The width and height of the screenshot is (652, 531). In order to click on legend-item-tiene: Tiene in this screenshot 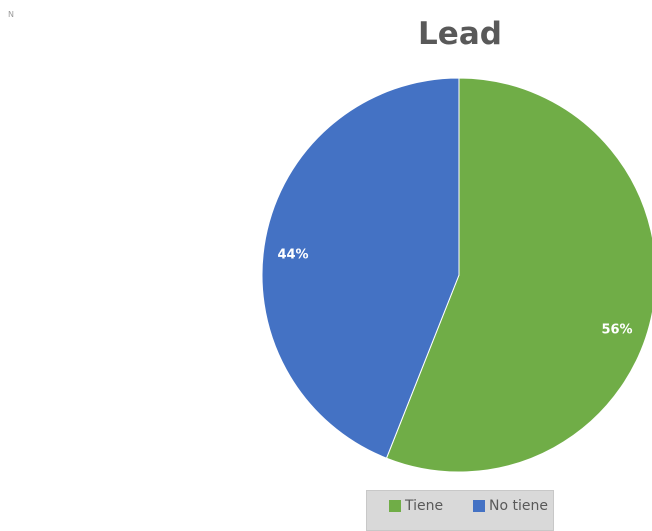, I will do `click(416, 506)`.